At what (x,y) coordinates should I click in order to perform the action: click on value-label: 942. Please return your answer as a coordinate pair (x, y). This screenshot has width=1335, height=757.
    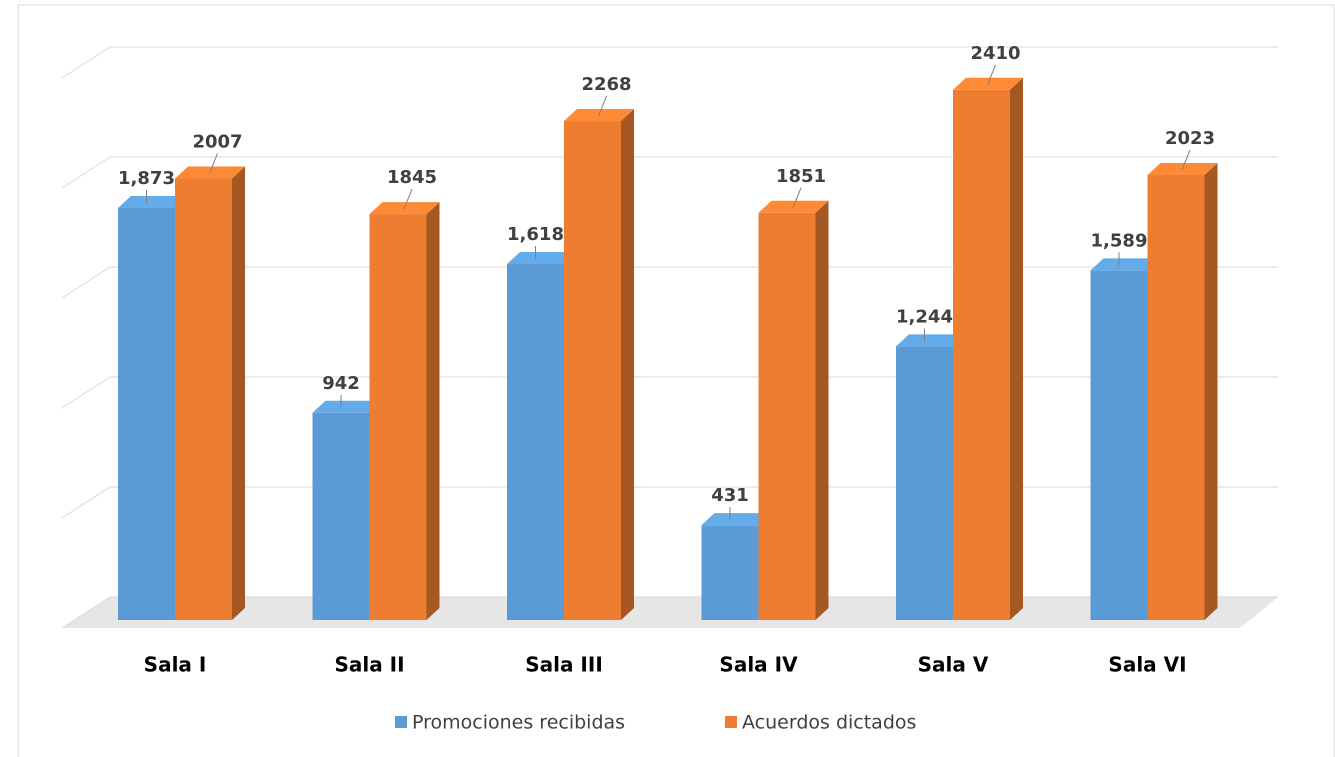
    Looking at the image, I should click on (341, 383).